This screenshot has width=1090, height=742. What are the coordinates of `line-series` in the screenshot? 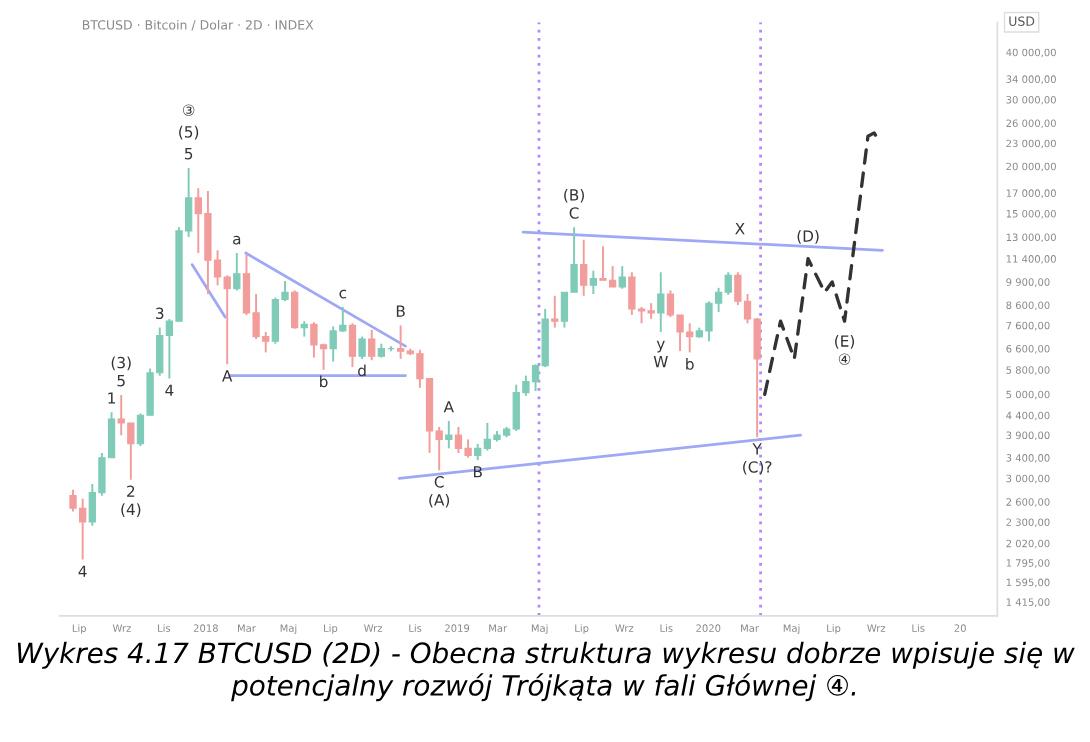 It's located at (821, 263).